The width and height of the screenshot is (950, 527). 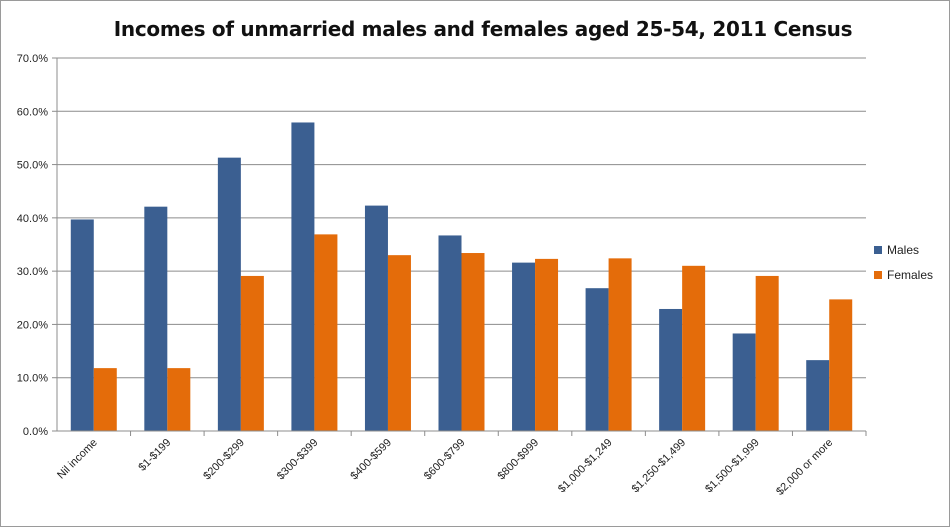 I want to click on x-tick-label: $2,000 or more, so click(x=804, y=467).